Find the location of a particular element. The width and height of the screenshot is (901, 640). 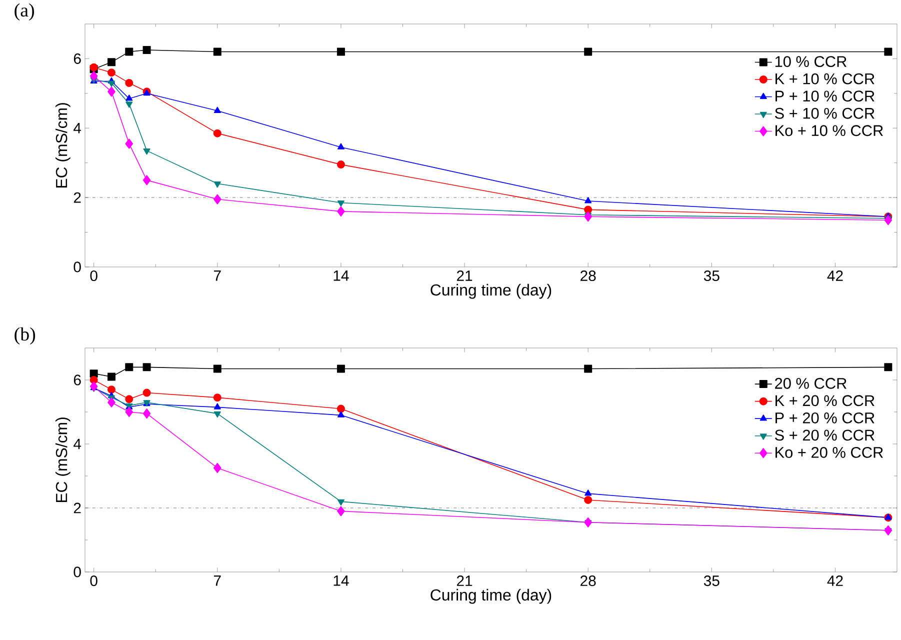

legend-label: K + 20 % CCR is located at coordinates (825, 400).